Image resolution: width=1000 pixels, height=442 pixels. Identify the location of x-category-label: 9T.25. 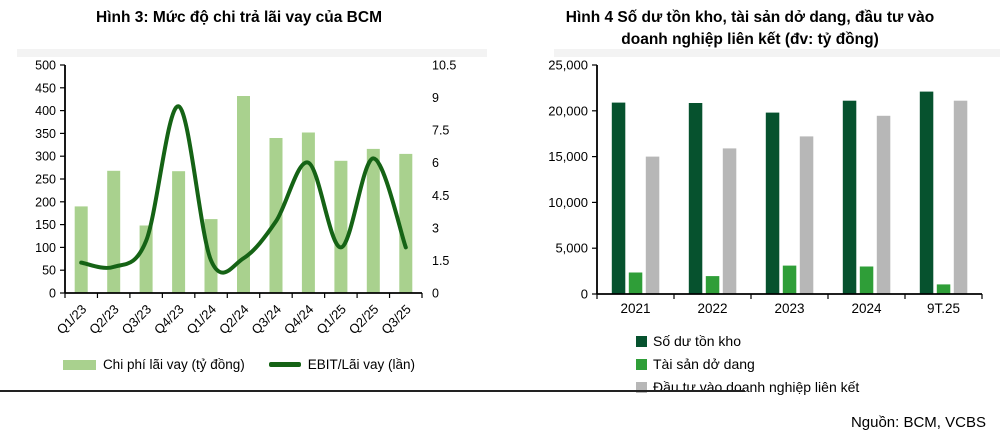
(943, 308).